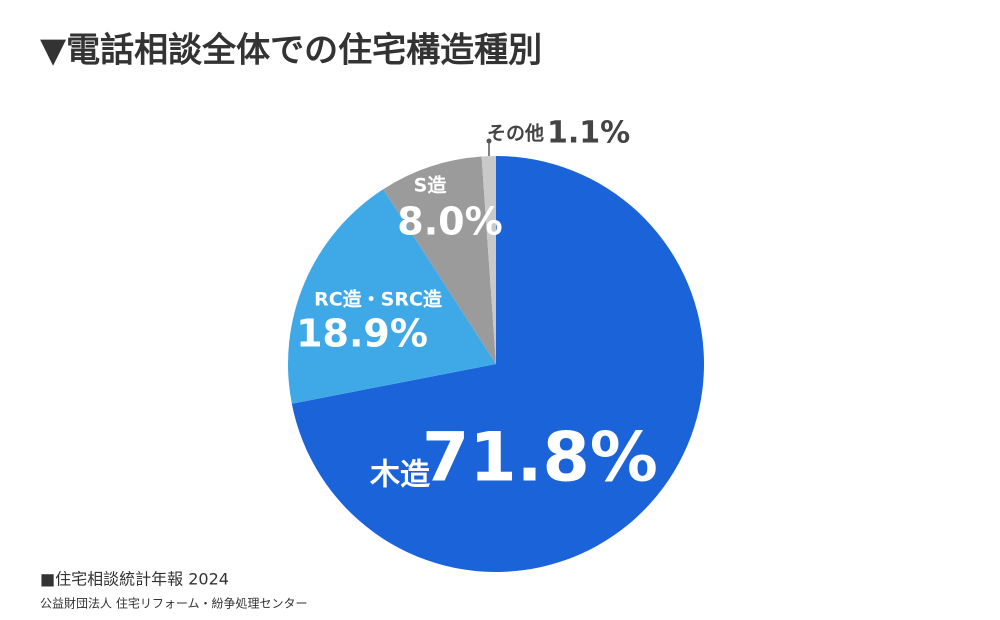 This screenshot has height=620, width=1000. I want to click on value-label: 71.8%, so click(540, 458).